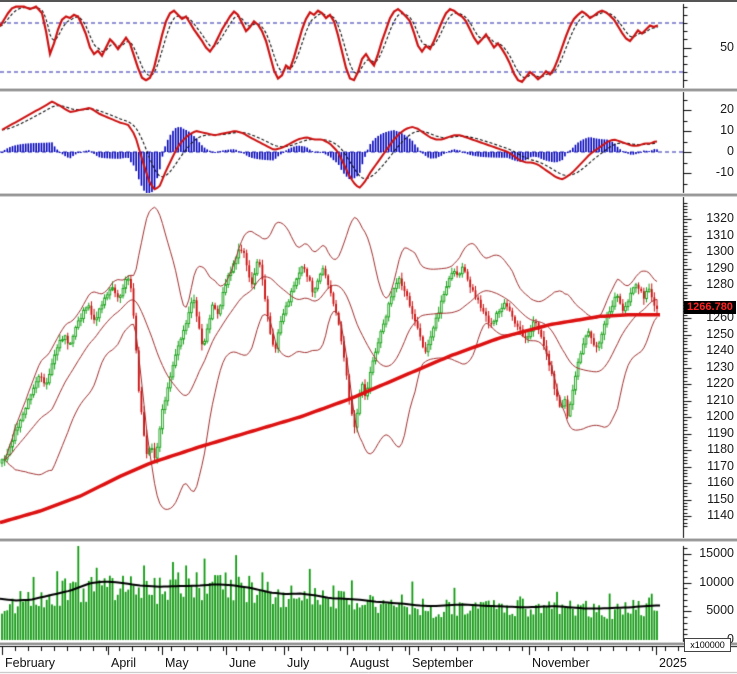 This screenshot has width=737, height=674. Describe the element at coordinates (298, 663) in the screenshot. I see `x-axis-month-label: July` at that location.